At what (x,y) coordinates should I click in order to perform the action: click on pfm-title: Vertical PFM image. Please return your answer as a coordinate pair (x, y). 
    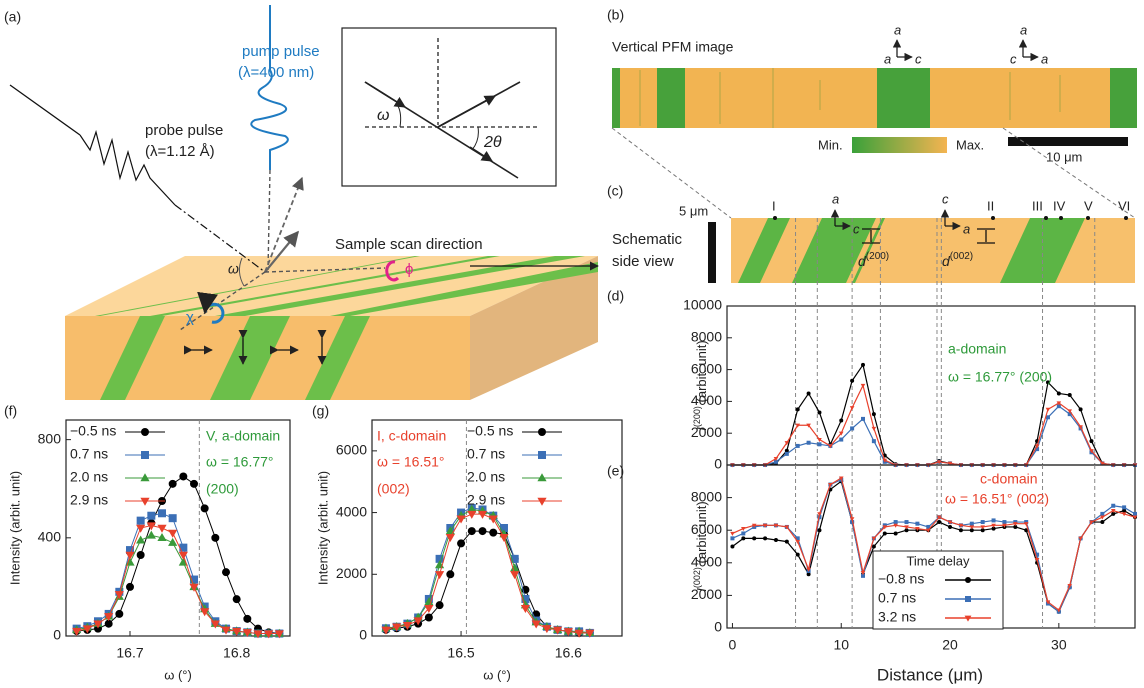
    Looking at the image, I should click on (673, 47).